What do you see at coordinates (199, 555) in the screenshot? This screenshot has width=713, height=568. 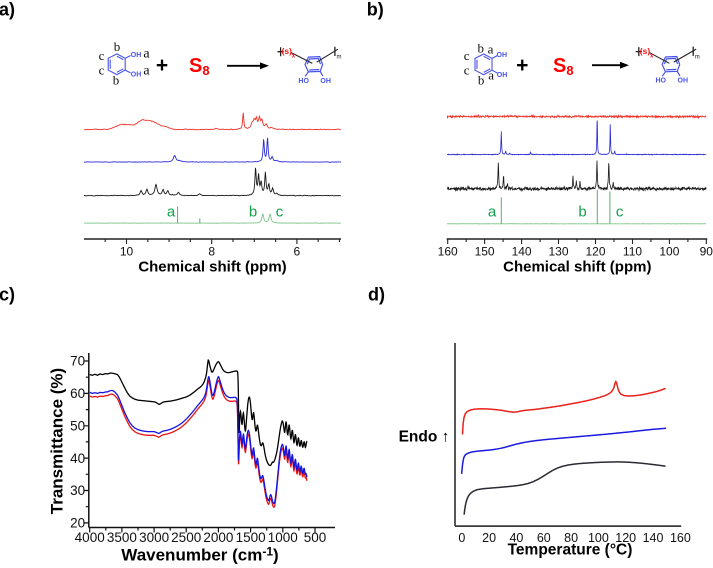 I see `svg-text: Wavenumber (cm-1)` at bounding box center [199, 555].